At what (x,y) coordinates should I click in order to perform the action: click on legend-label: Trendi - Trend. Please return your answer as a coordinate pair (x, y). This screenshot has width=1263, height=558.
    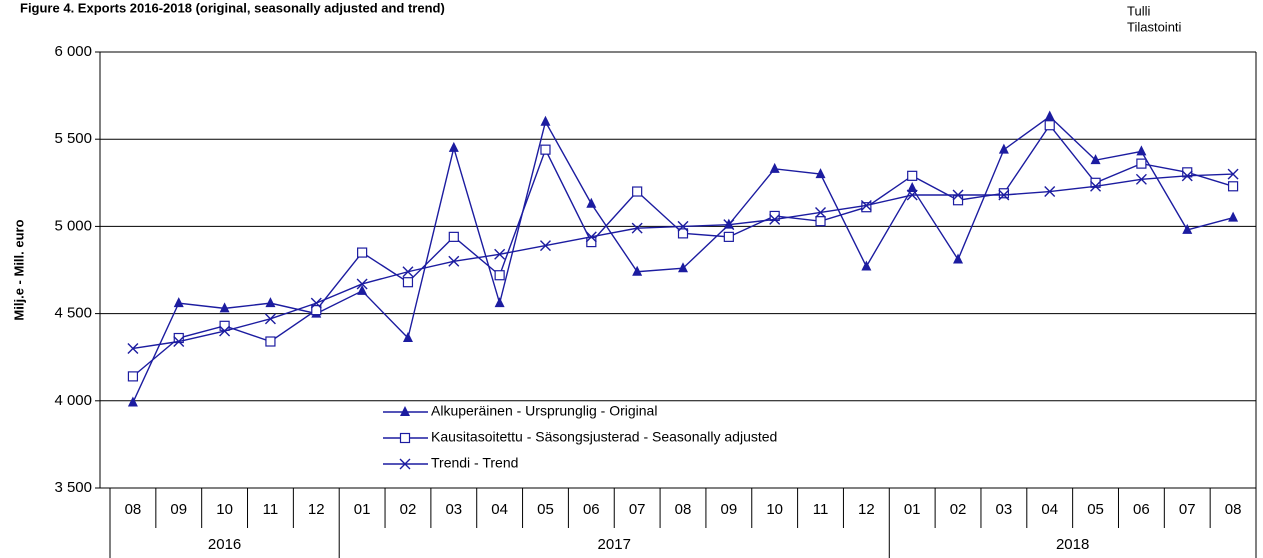
    Looking at the image, I should click on (474, 463).